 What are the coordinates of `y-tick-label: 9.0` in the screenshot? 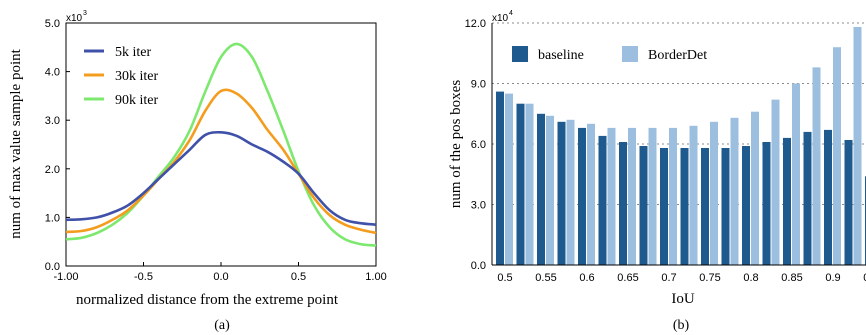 It's located at (478, 85).